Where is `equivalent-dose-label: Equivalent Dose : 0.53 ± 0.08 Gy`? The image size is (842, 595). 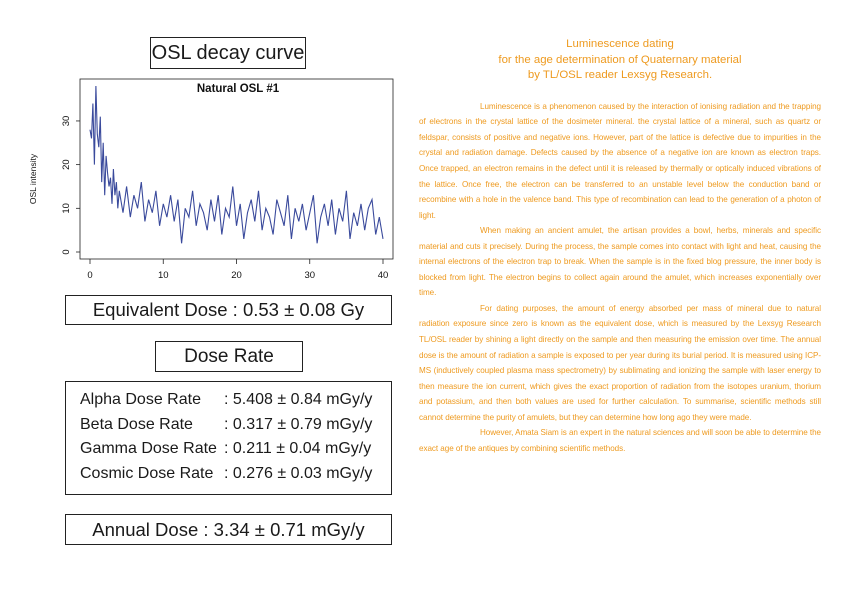 equivalent-dose-label: Equivalent Dose : 0.53 ± 0.08 Gy is located at coordinates (228, 309).